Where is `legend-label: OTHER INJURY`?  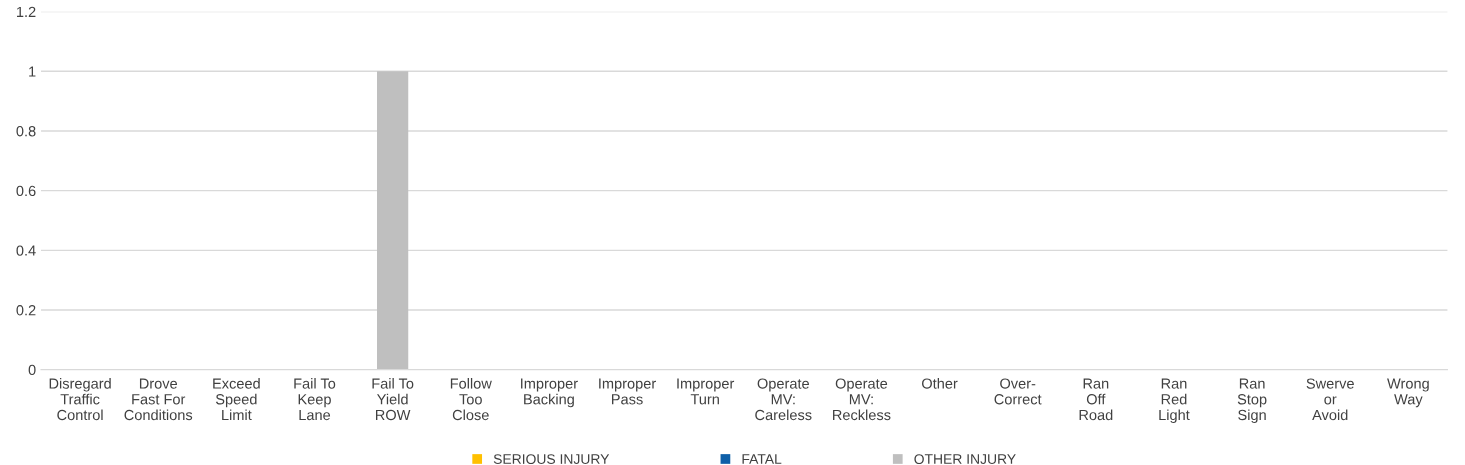 legend-label: OTHER INJURY is located at coordinates (965, 459).